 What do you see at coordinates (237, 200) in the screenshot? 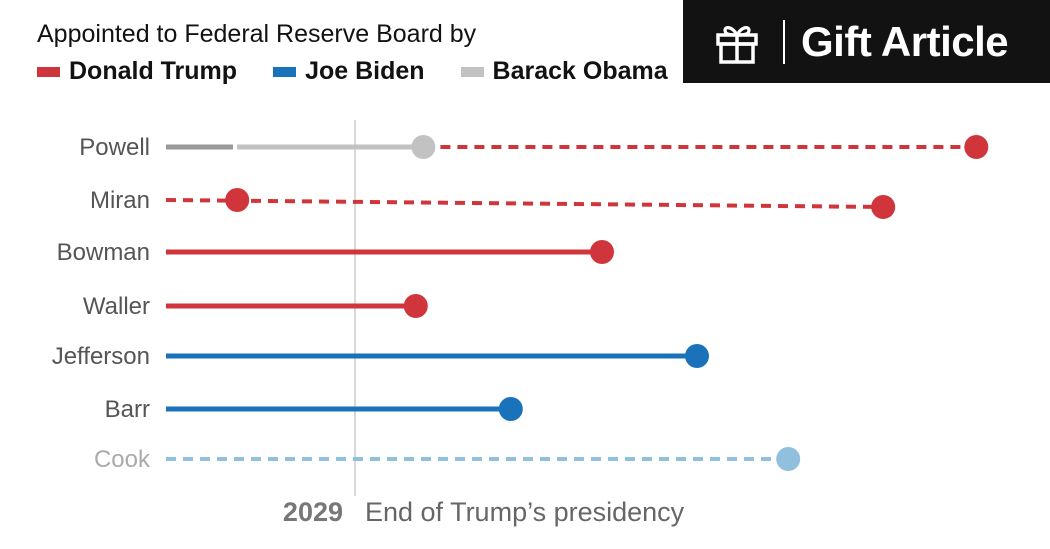
I see `term-start-dot-miran` at bounding box center [237, 200].